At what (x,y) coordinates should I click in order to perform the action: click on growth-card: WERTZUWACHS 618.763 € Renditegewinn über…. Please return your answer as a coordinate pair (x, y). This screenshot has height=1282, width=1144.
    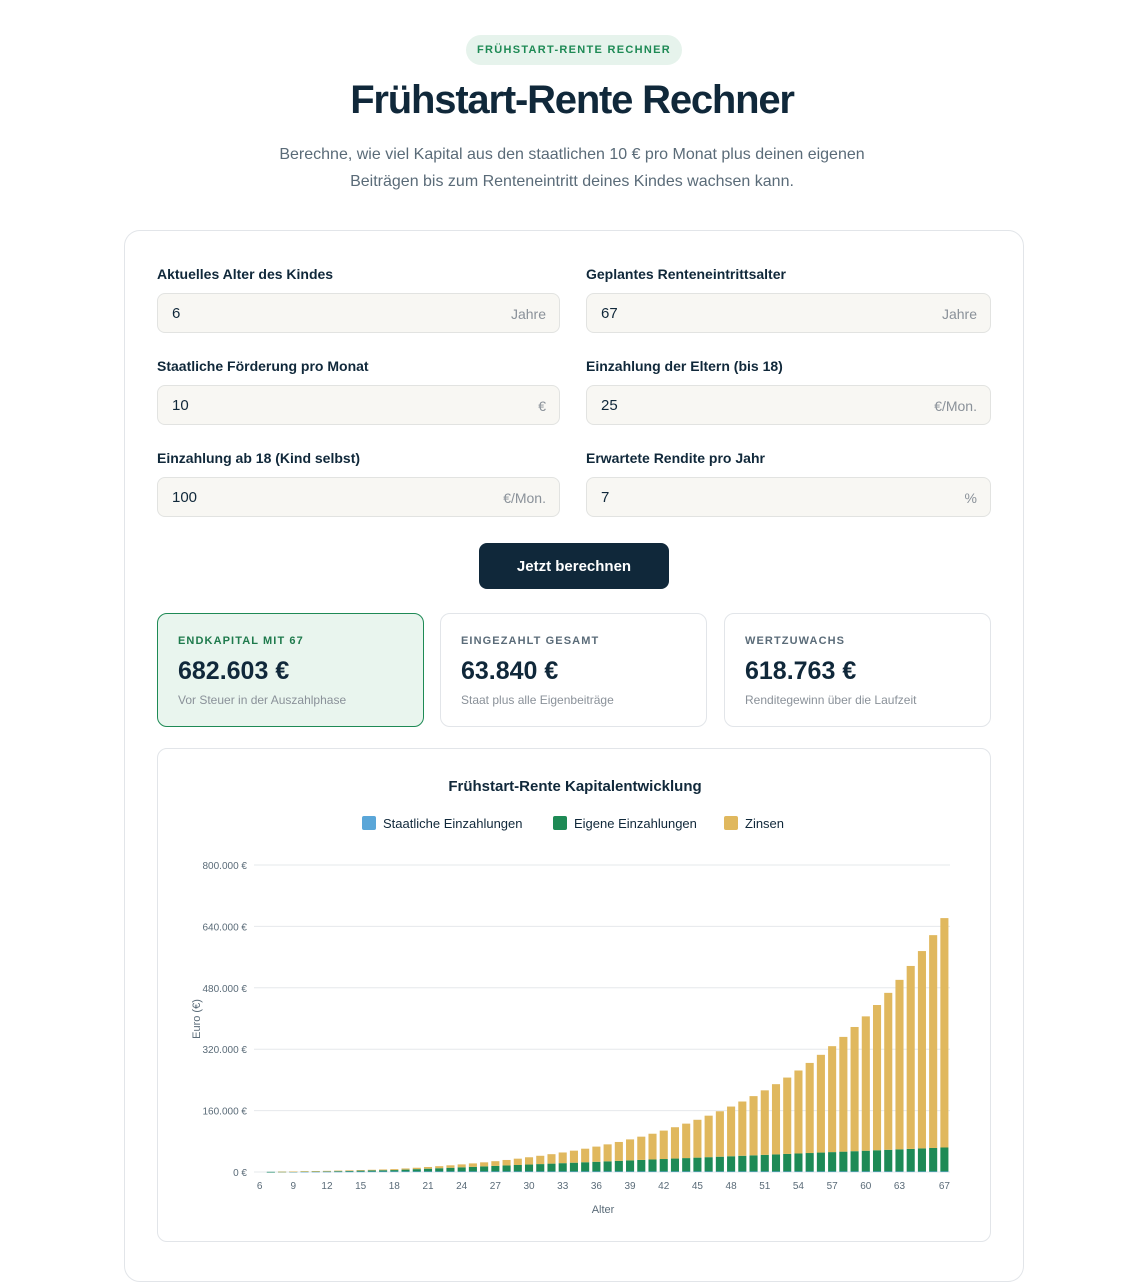
    Looking at the image, I should click on (857, 670).